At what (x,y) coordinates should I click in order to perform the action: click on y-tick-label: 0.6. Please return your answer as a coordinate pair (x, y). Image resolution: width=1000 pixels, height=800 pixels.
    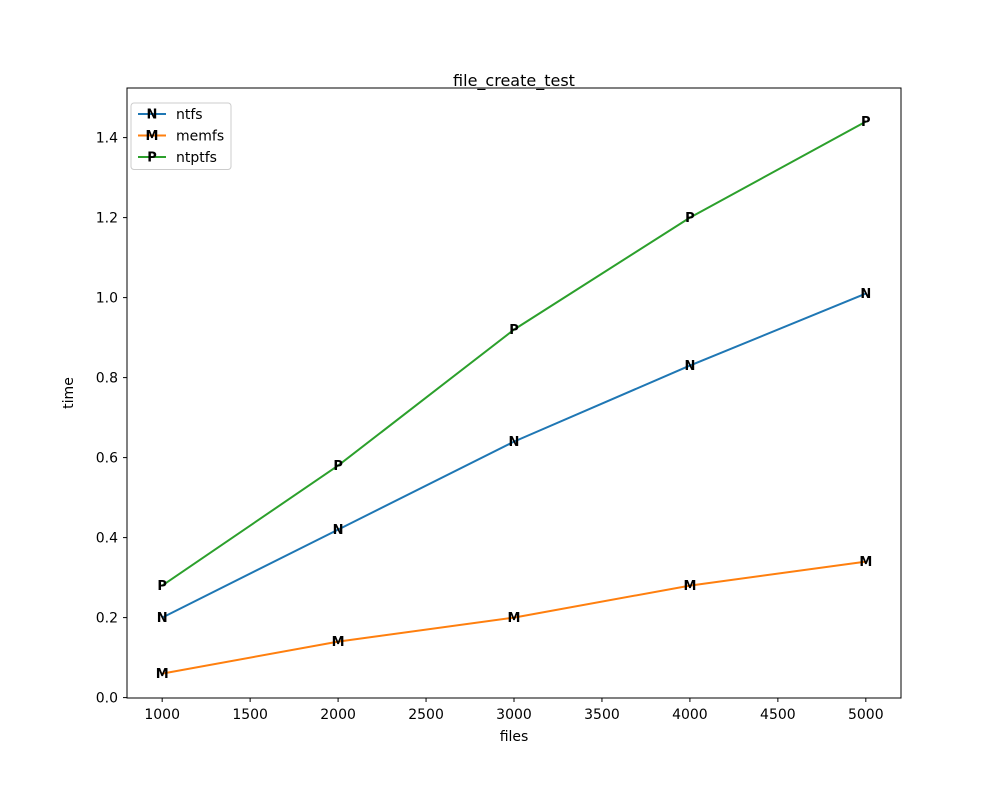
    Looking at the image, I should click on (107, 459).